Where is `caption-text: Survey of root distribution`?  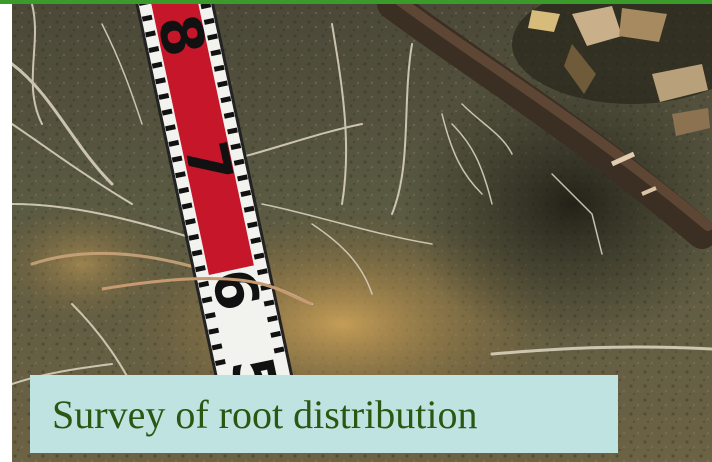
caption-text: Survey of root distribution is located at coordinates (265, 414).